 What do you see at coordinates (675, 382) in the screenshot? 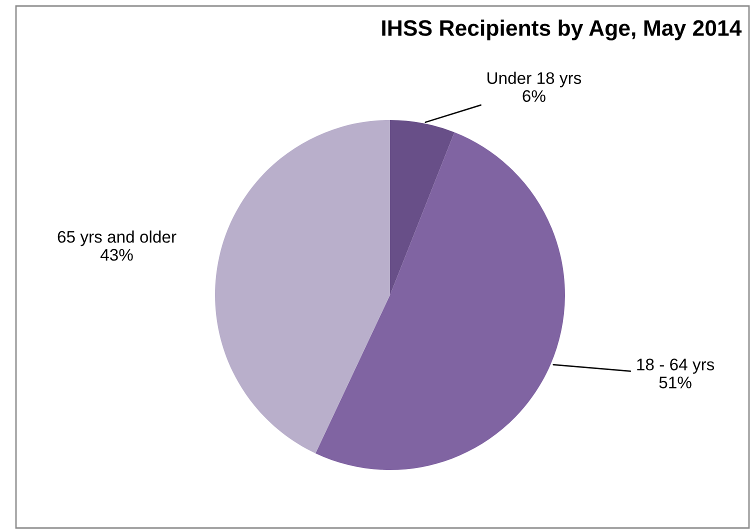
I see `data-label: 51%` at bounding box center [675, 382].